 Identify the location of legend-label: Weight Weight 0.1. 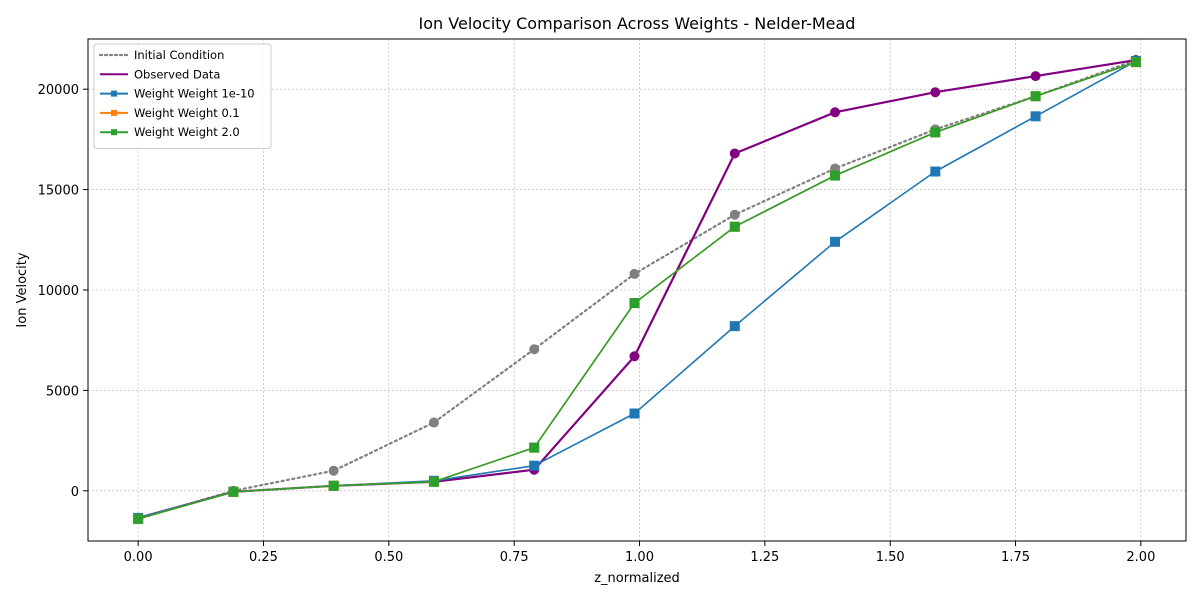
(187, 113).